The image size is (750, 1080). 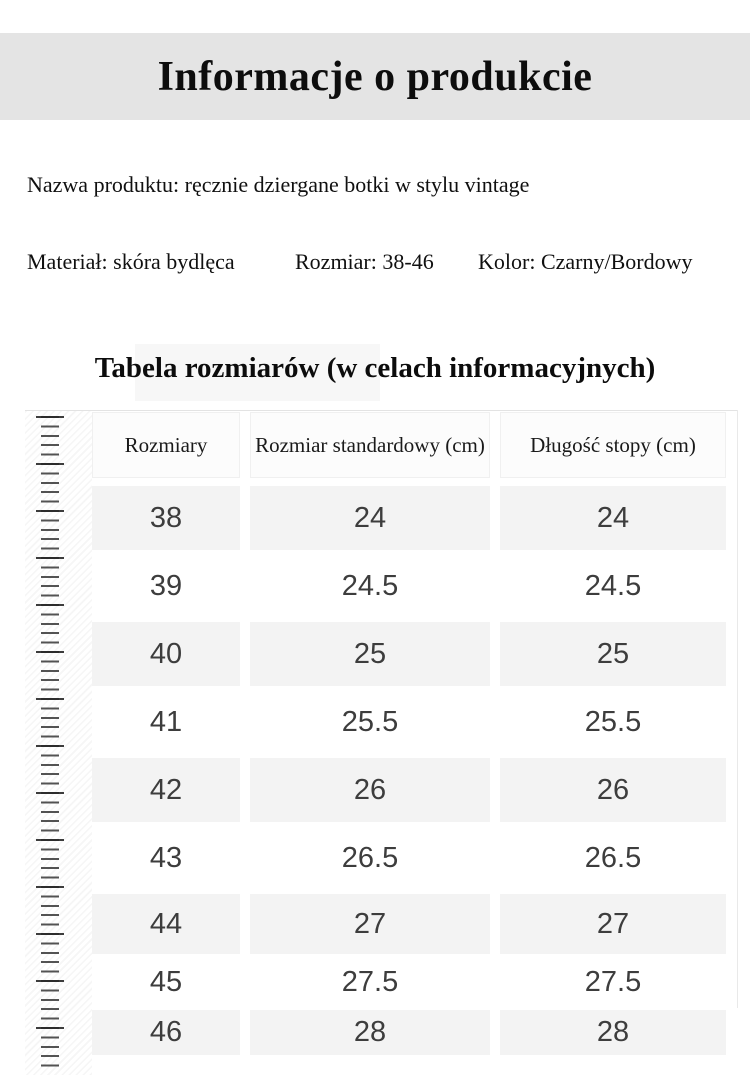 I want to click on cell-standard: 27.5, so click(x=370, y=981).